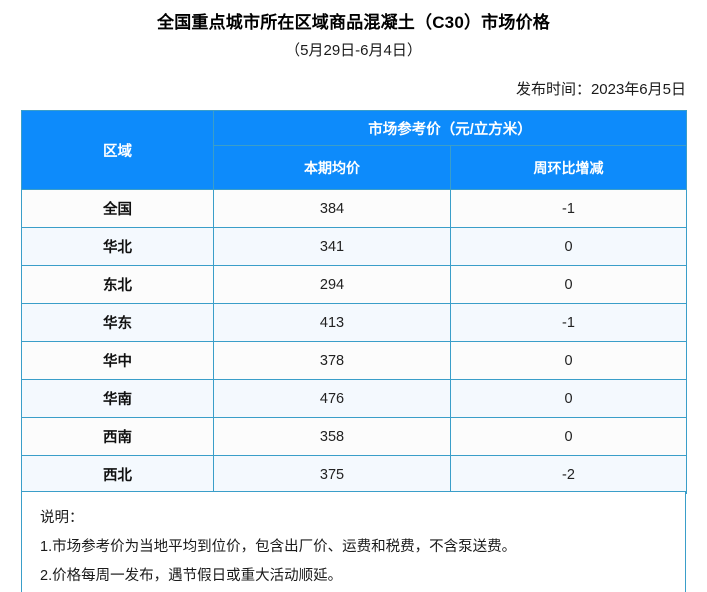 This screenshot has height=592, width=707. Describe the element at coordinates (117, 150) in the screenshot. I see `column-header-region: 区域` at that location.